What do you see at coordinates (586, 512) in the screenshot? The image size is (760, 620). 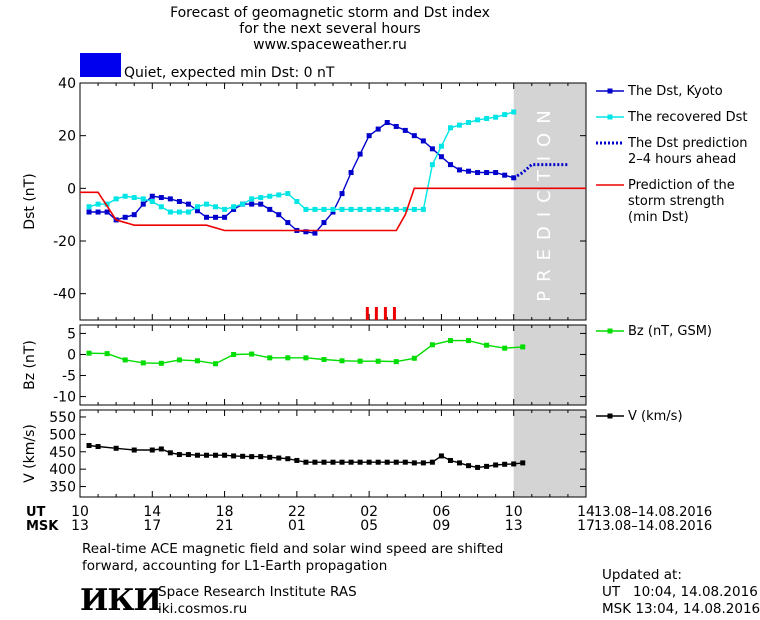 I see `ut-tick-label: 14` at bounding box center [586, 512].